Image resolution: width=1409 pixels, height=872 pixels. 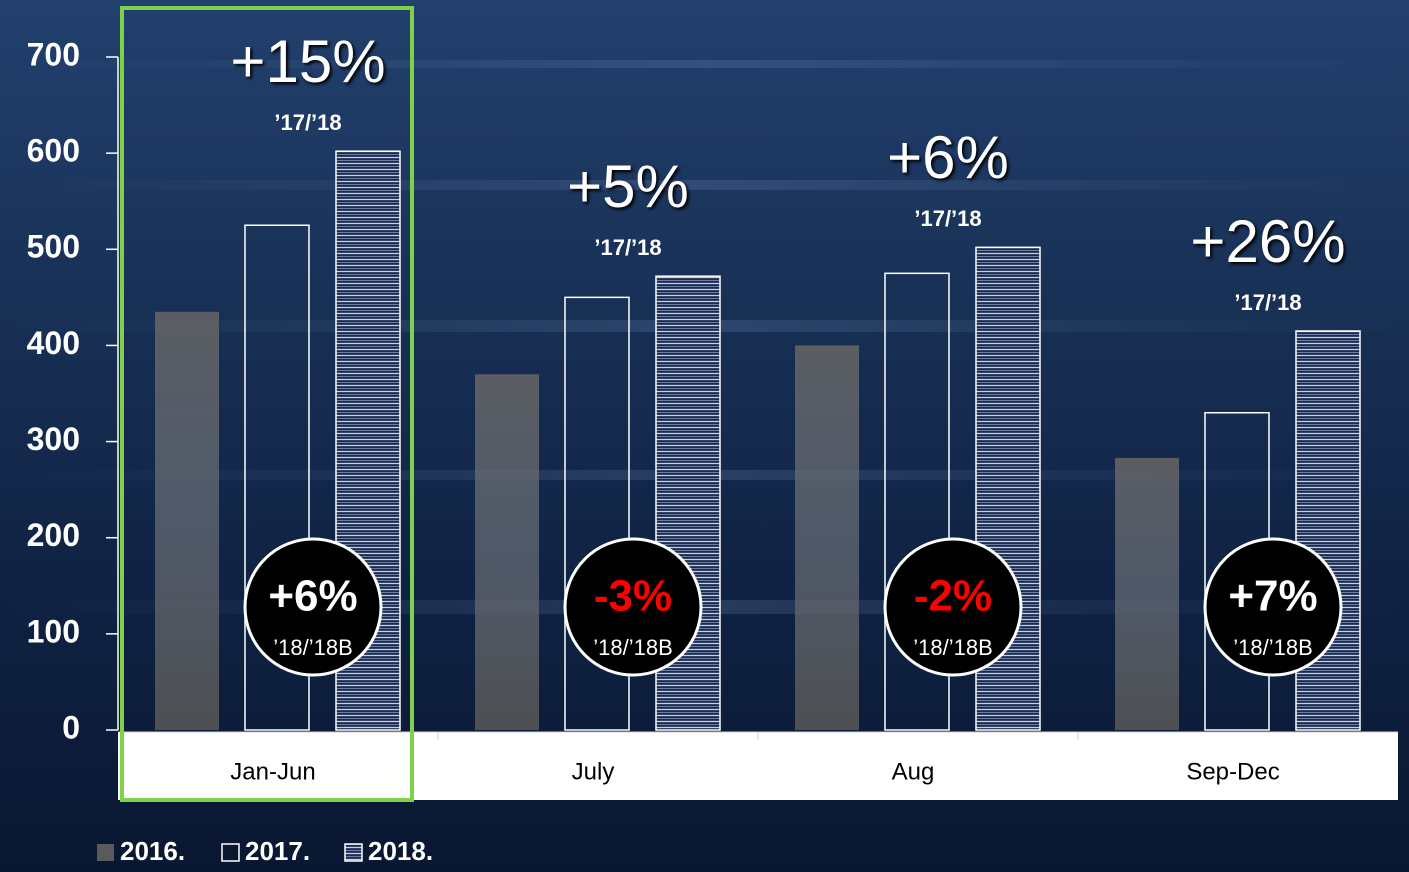 I want to click on y-tick-label: 400, so click(x=53, y=343).